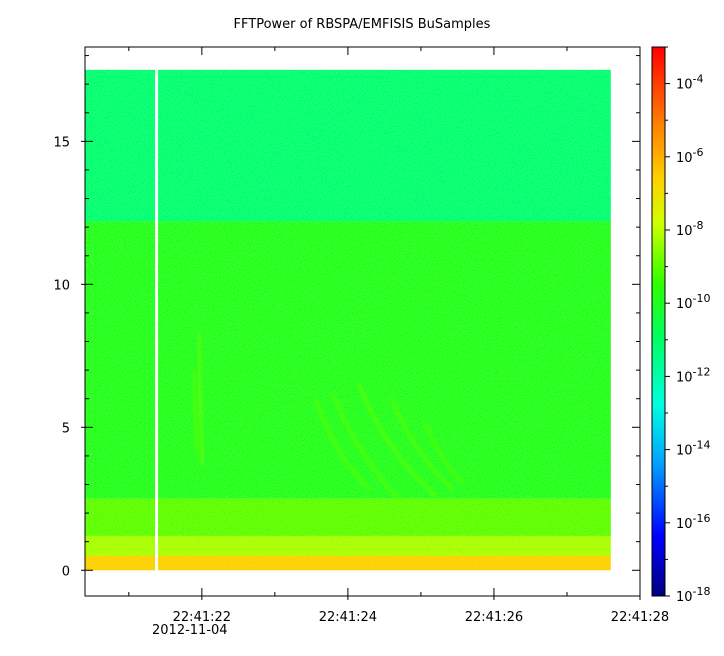  Describe the element at coordinates (693, 302) in the screenshot. I see `colorbar-tick-label: 10⁻¹⁰` at that location.